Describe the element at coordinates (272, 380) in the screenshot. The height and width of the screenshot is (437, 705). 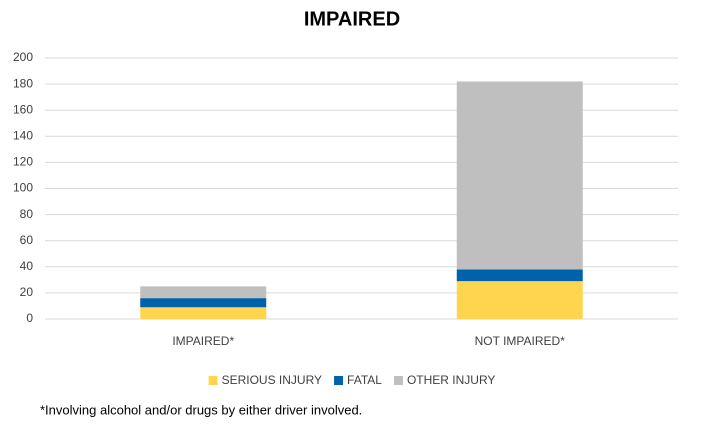
I see `legend-label: SERIOUS INJURY` at that location.